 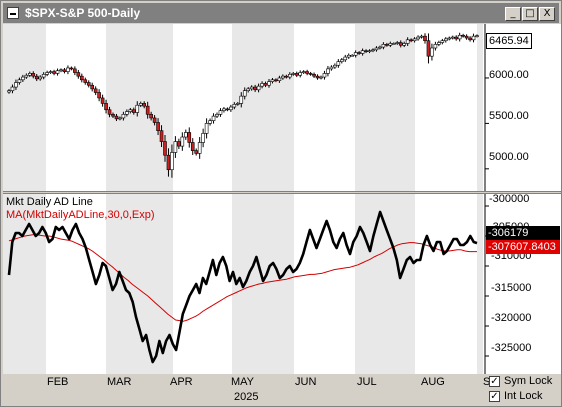 What do you see at coordinates (281, 13) in the screenshot?
I see `title-bar: $SPX-S&P 500-Daily _ □ X` at bounding box center [281, 13].